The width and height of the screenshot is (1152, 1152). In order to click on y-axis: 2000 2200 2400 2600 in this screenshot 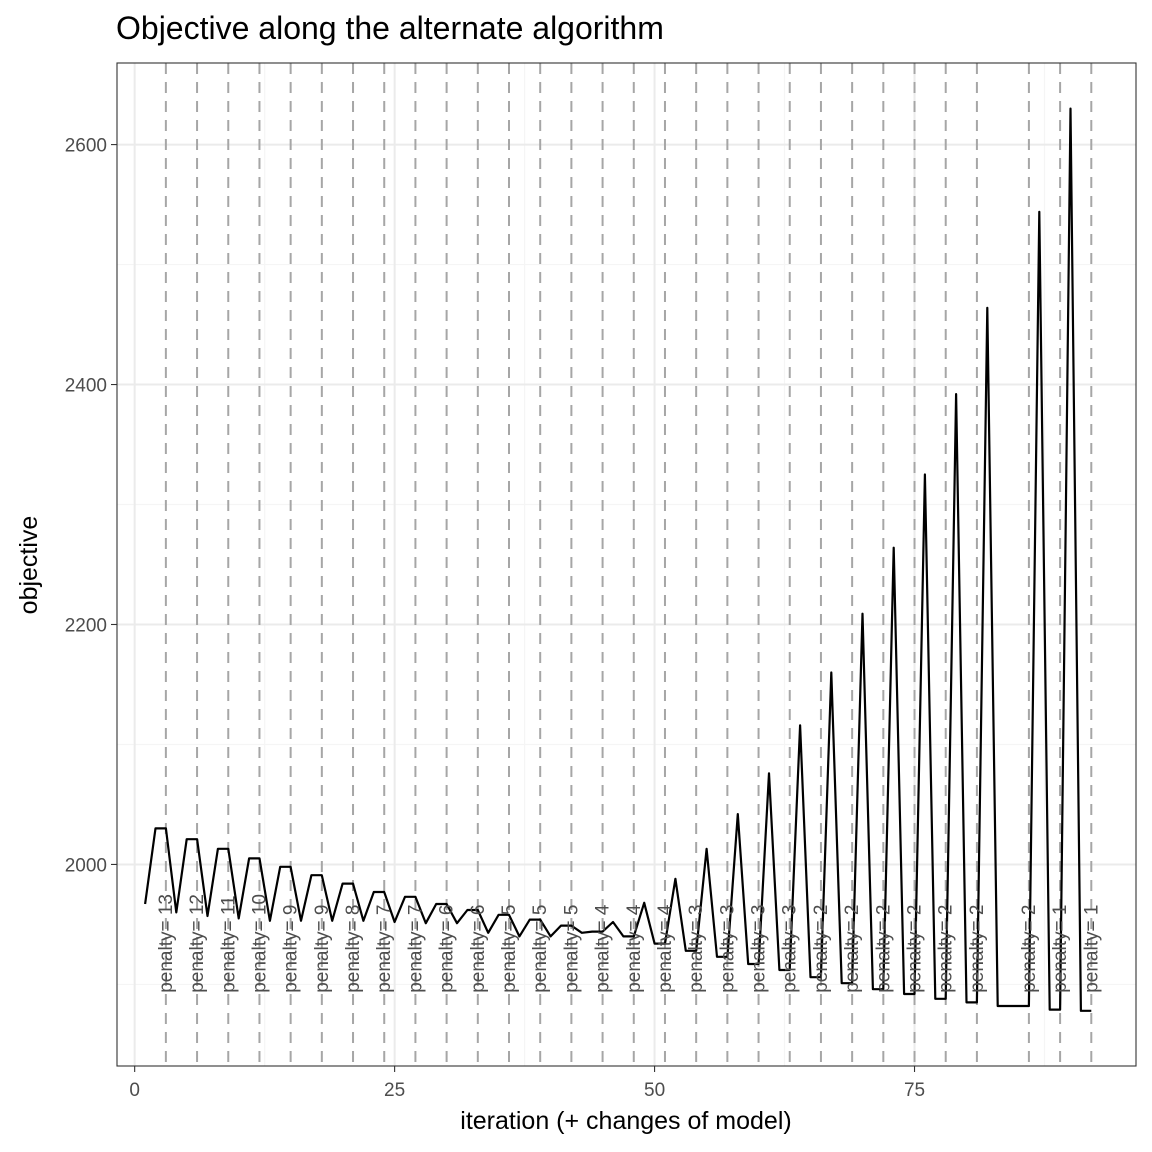, I will do `click(91, 506)`.